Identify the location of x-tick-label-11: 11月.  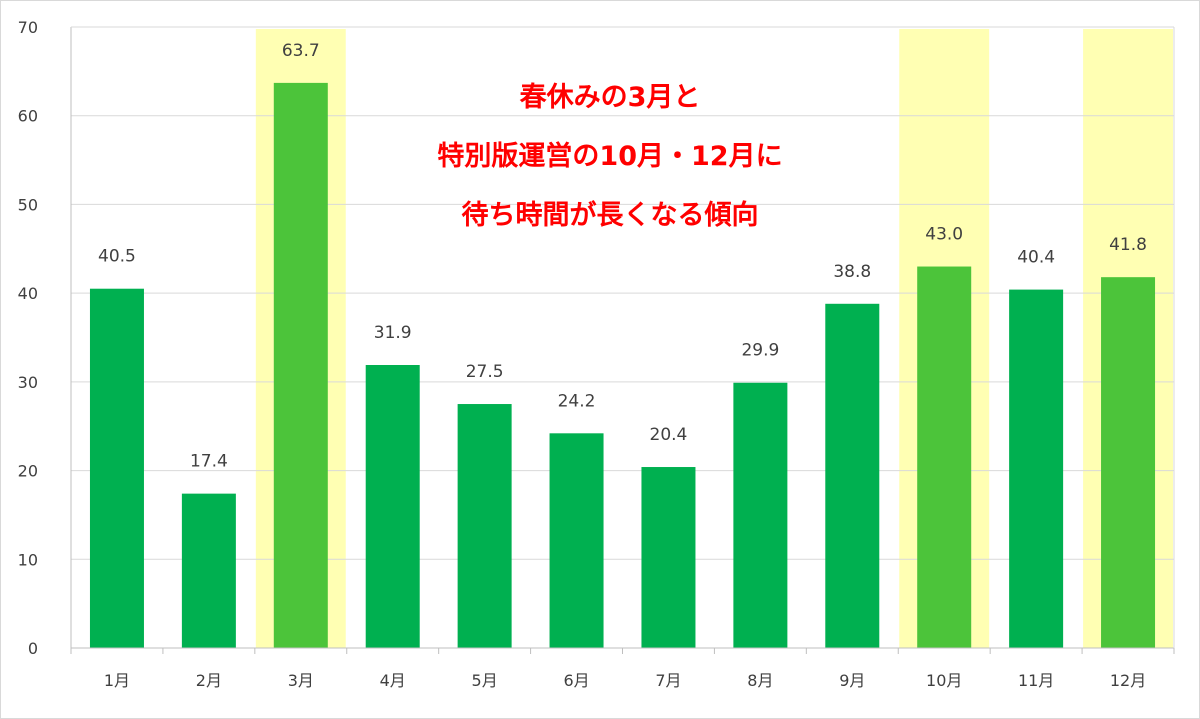
(1036, 680).